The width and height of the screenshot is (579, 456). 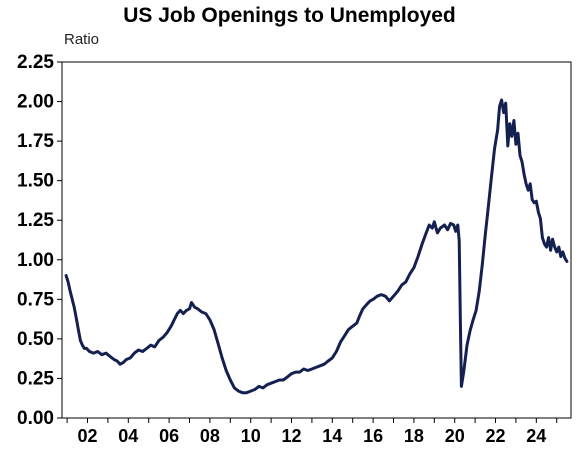 What do you see at coordinates (35, 299) in the screenshot?
I see `y-tick-label: 0.75` at bounding box center [35, 299].